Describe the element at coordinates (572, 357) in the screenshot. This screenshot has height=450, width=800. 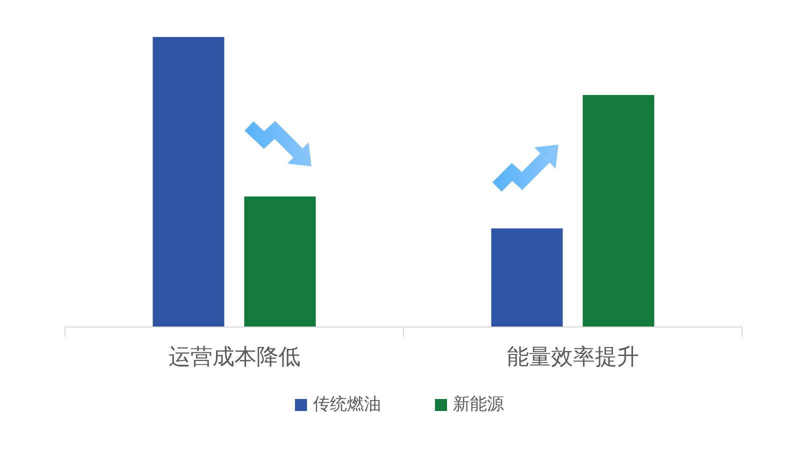
I see `x-tick-label: 能量效率提升` at that location.